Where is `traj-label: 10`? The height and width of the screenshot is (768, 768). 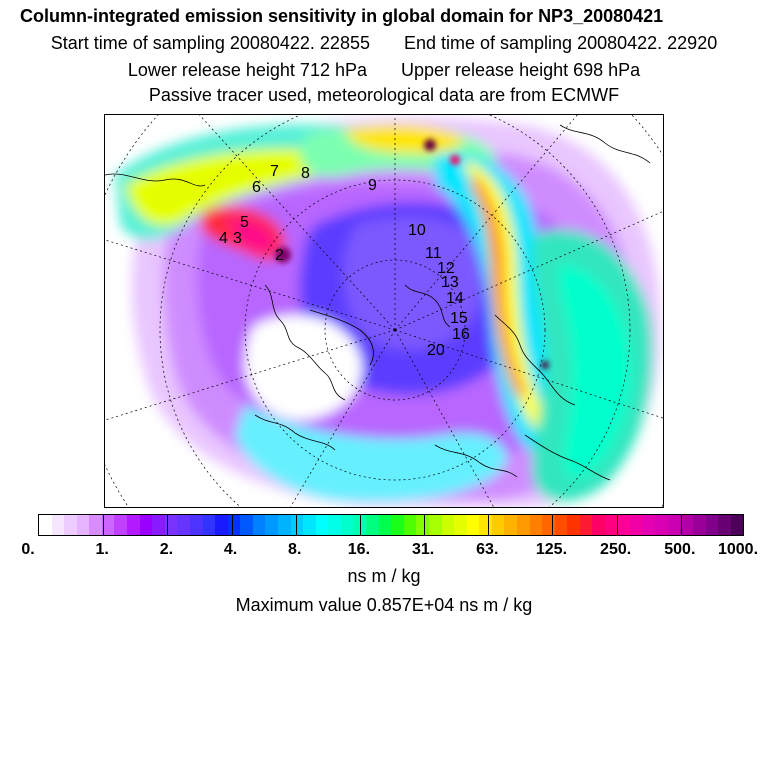 traj-label: 10 is located at coordinates (417, 230).